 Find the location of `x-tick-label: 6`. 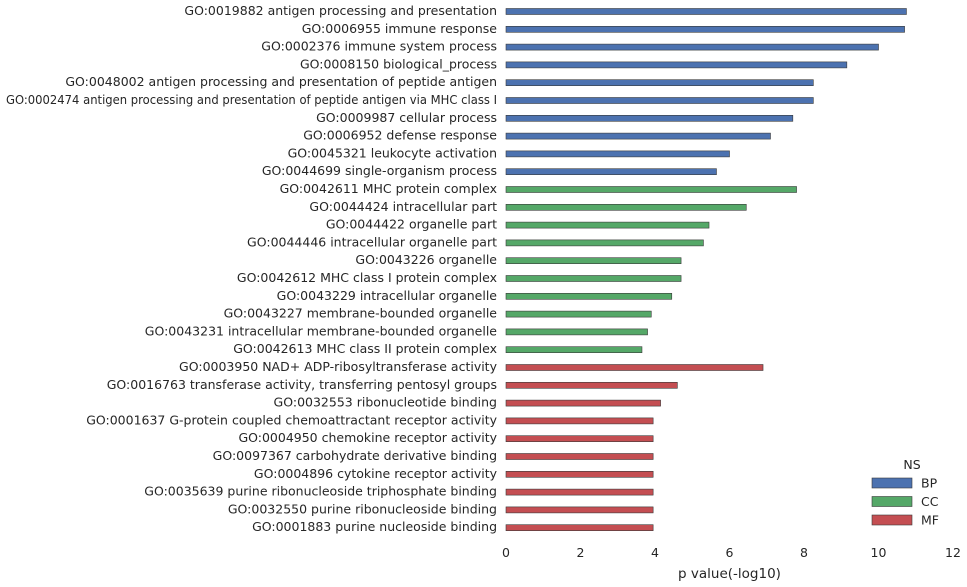

x-tick-label: 6 is located at coordinates (730, 552).